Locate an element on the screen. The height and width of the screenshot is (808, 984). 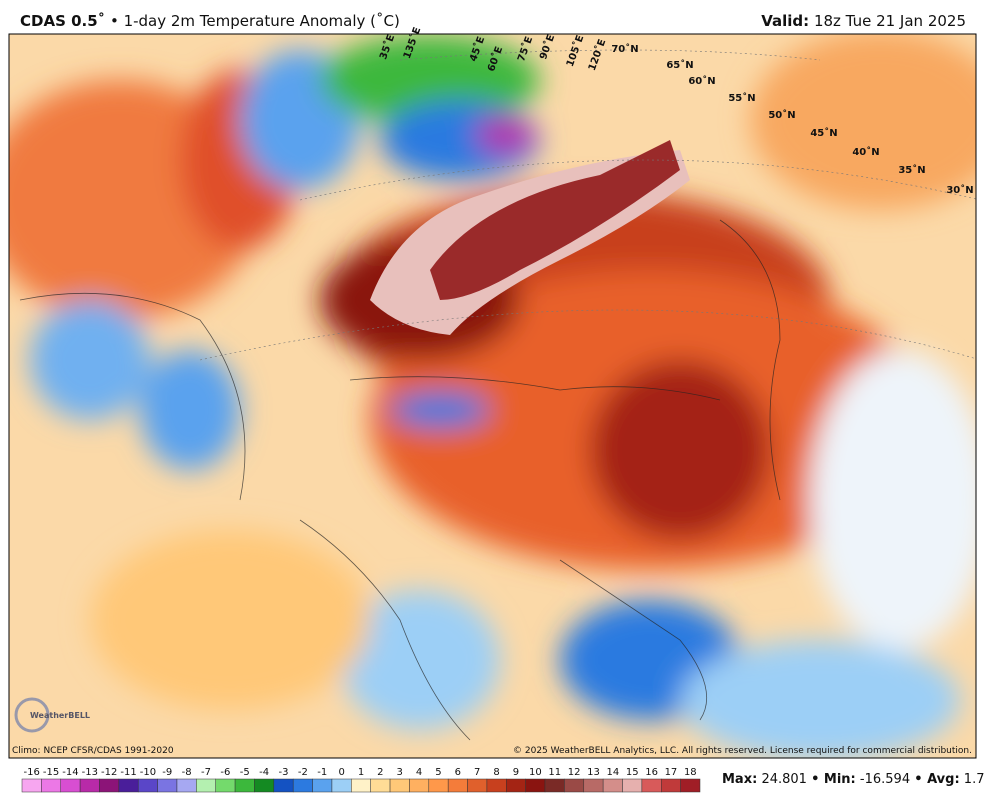
lat-label: 30˚N is located at coordinates (959, 190).